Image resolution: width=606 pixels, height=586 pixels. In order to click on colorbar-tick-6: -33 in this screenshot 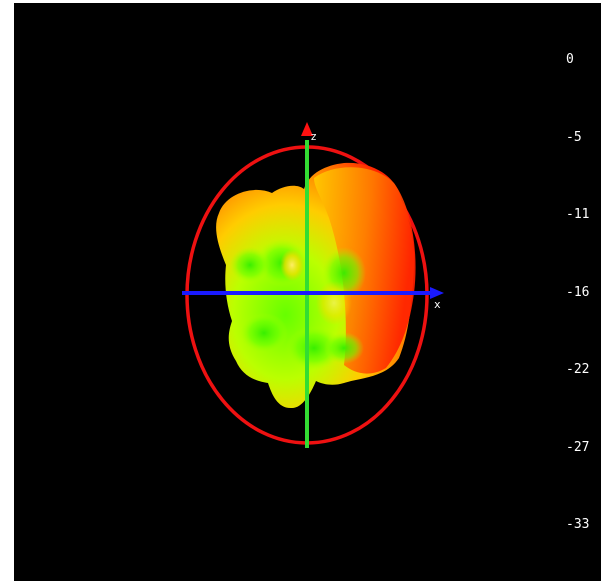, I will do `click(578, 524)`.